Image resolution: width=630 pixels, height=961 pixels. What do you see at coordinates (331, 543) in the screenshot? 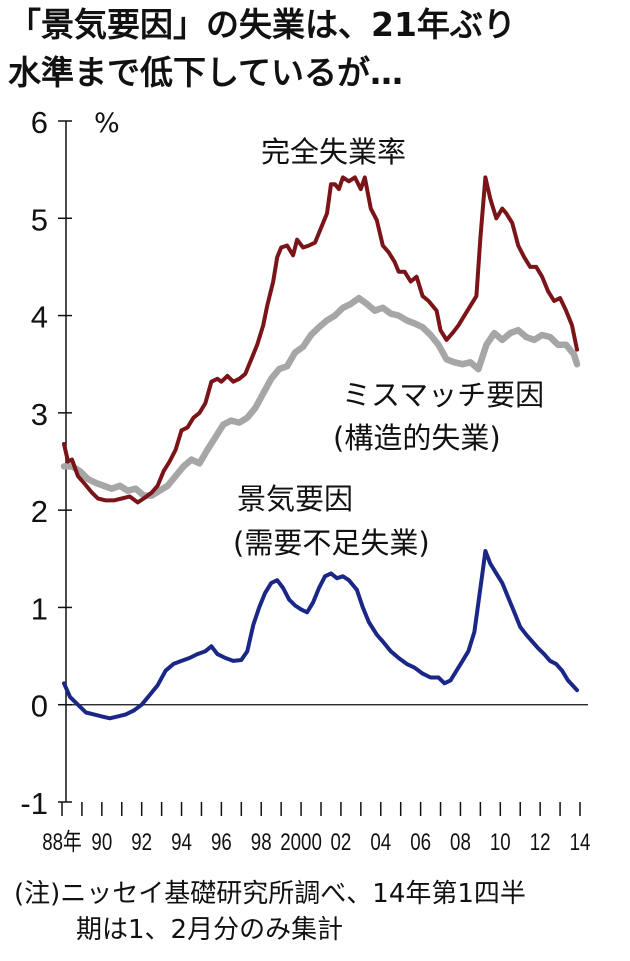
I see `series-label: (需要不足失業)` at bounding box center [331, 543].